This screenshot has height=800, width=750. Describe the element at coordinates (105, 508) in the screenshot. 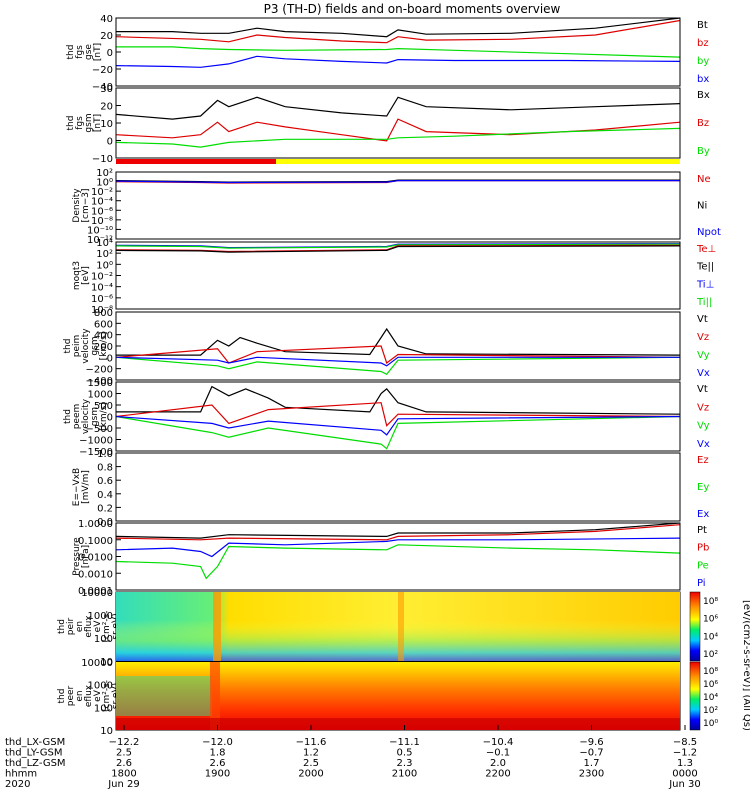

I see `y-tick-label: 0.2` at that location.